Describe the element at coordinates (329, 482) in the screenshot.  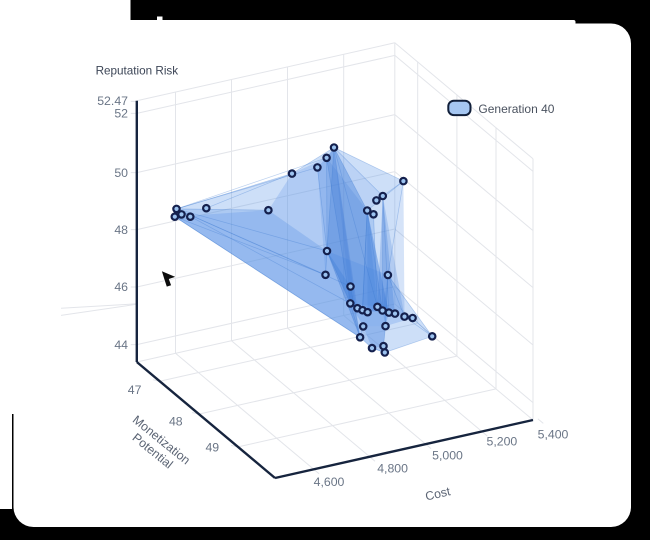
I see `svg-text: 4,600` at that location.